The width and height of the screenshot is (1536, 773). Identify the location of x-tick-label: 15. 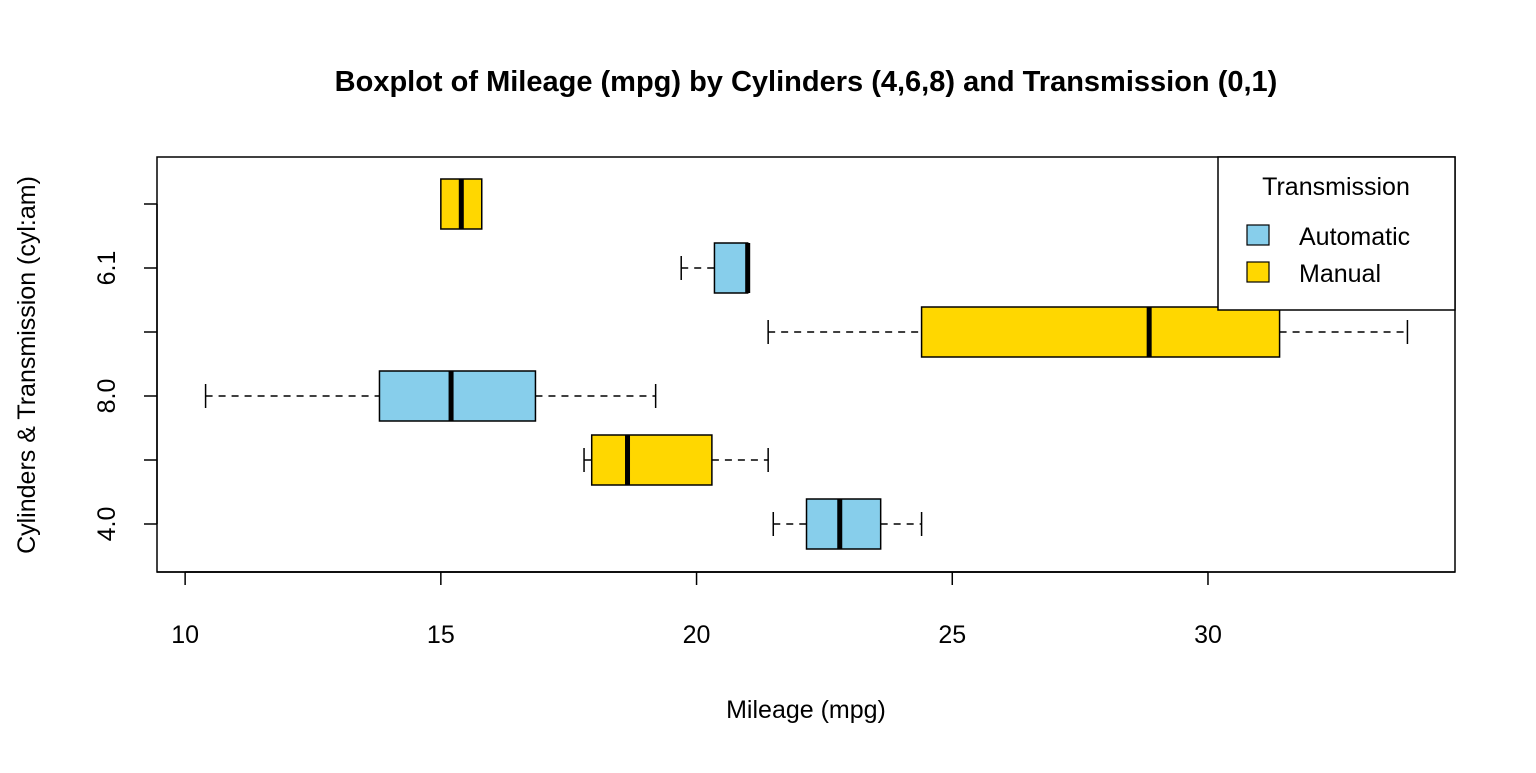
(441, 635).